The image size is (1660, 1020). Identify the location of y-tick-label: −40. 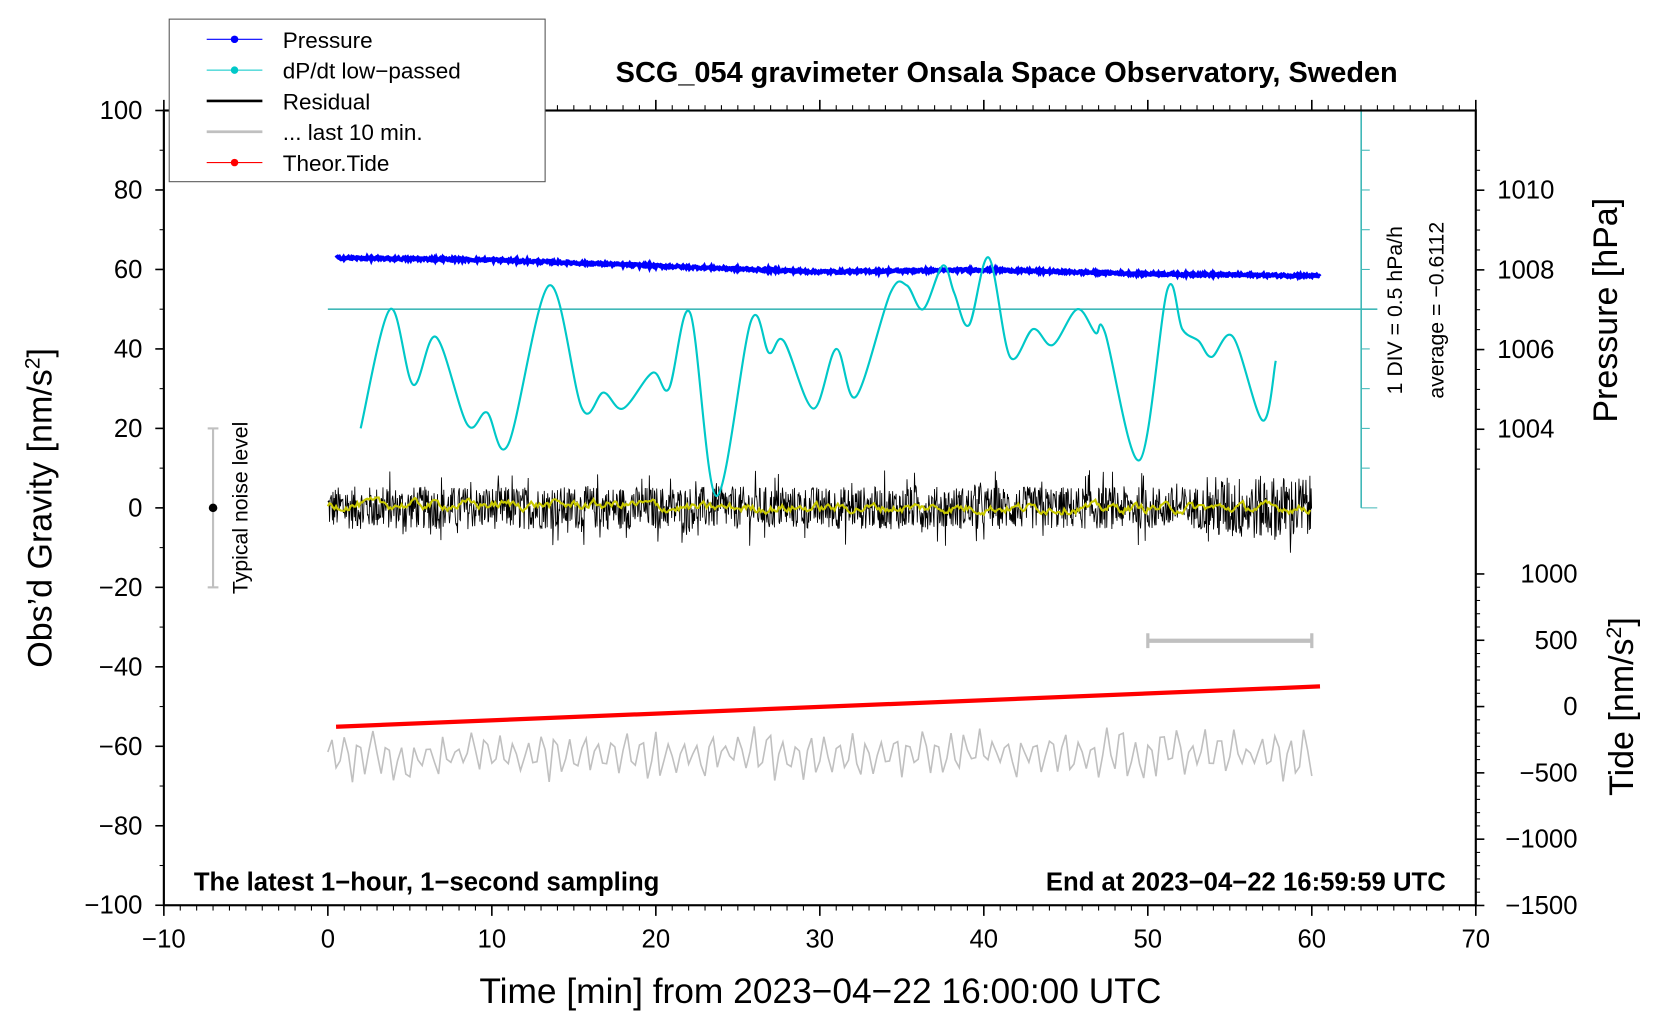
(121, 667).